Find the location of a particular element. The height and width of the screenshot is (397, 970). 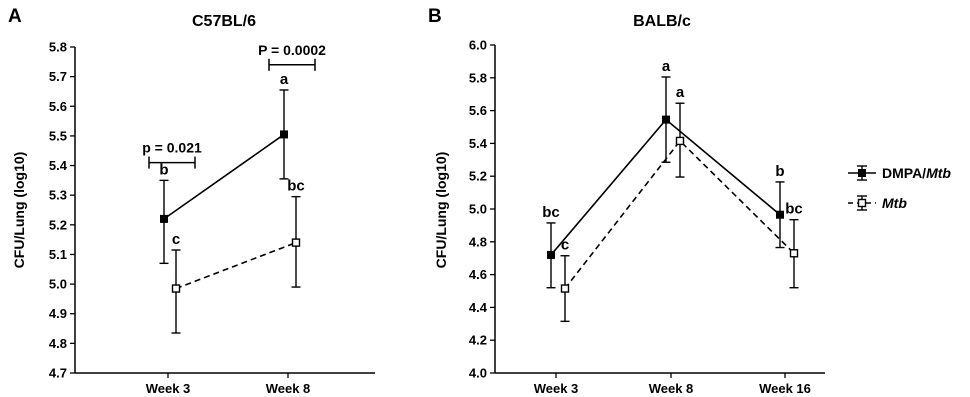

panel-a-letter: A is located at coordinates (15, 16).